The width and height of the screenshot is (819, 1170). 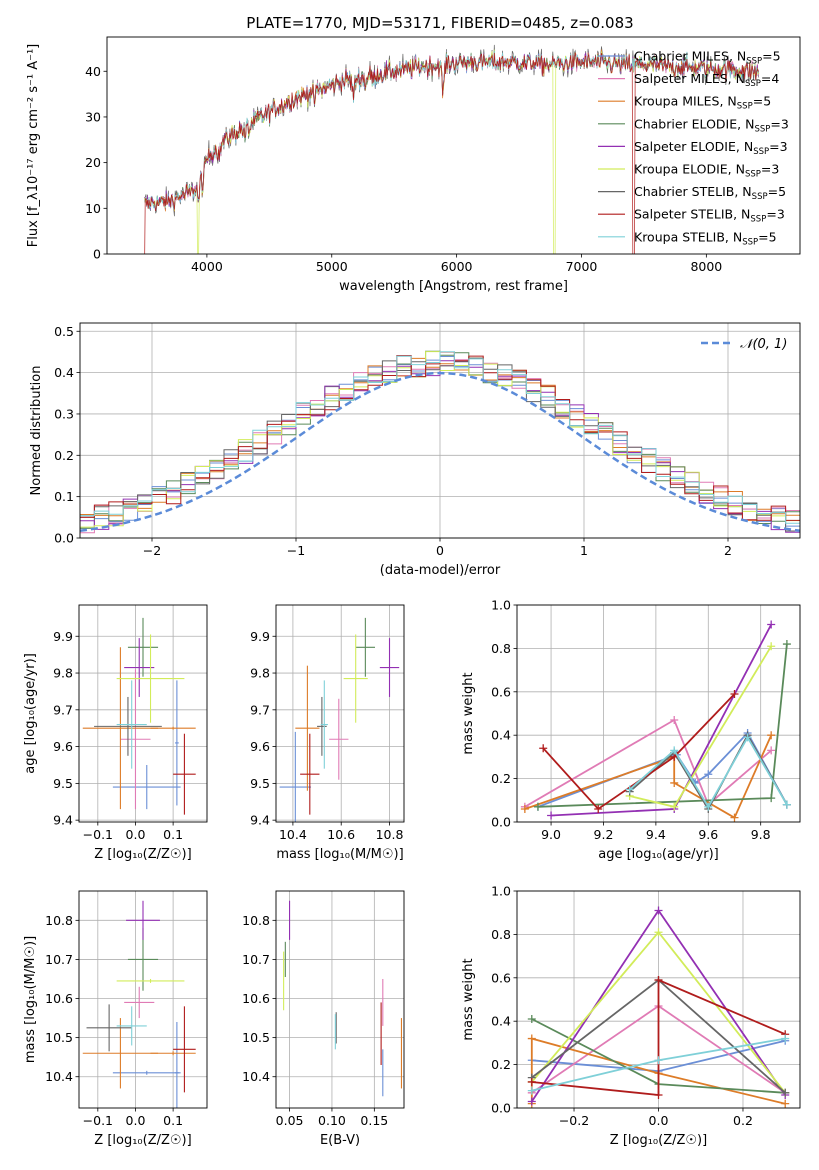 What do you see at coordinates (584, 550) in the screenshot?
I see `x-tick-label: 1` at bounding box center [584, 550].